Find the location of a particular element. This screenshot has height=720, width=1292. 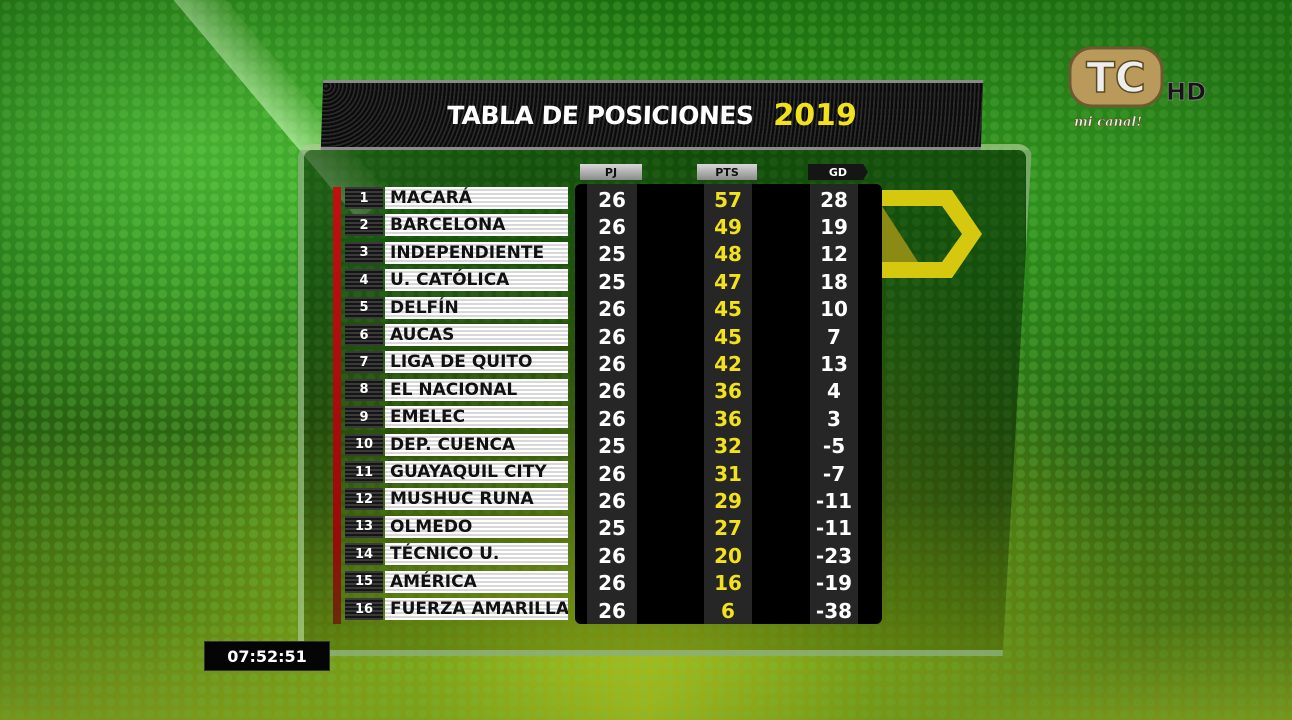

season-year: 2019 is located at coordinates (815, 115).